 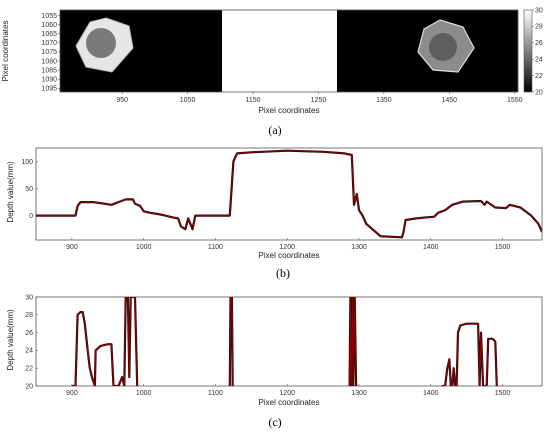 I want to click on colorbar-tick-label: 22, so click(x=539, y=76).